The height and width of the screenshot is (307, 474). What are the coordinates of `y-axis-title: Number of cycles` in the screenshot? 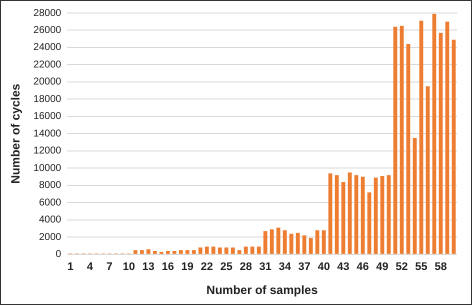 It's located at (15, 133).